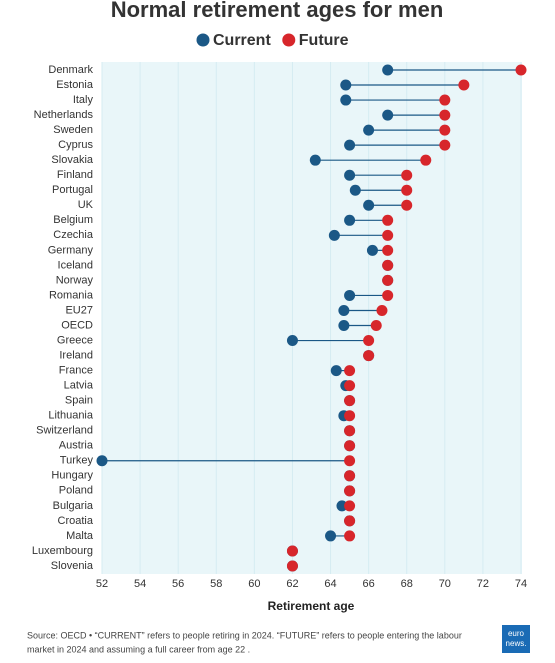 The height and width of the screenshot is (663, 555). I want to click on y-tick-label: Iceland, so click(75, 265).